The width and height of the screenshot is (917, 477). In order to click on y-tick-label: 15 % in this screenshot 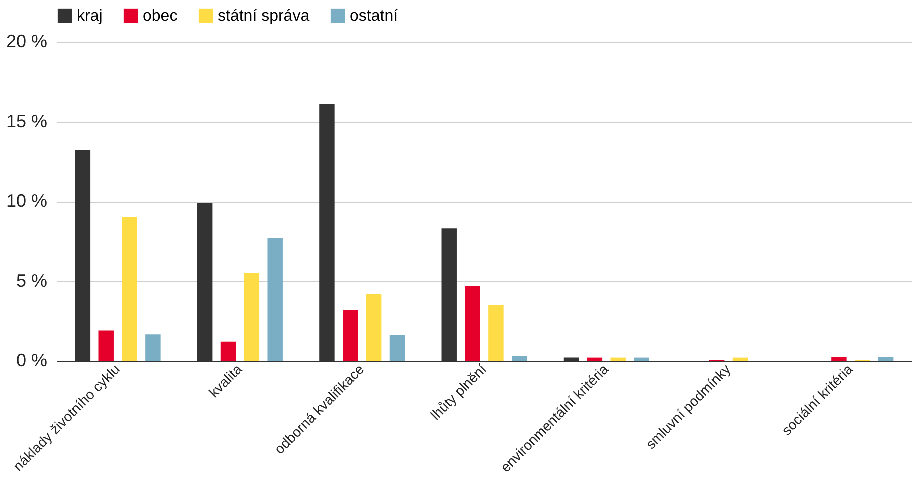, I will do `click(27, 121)`.